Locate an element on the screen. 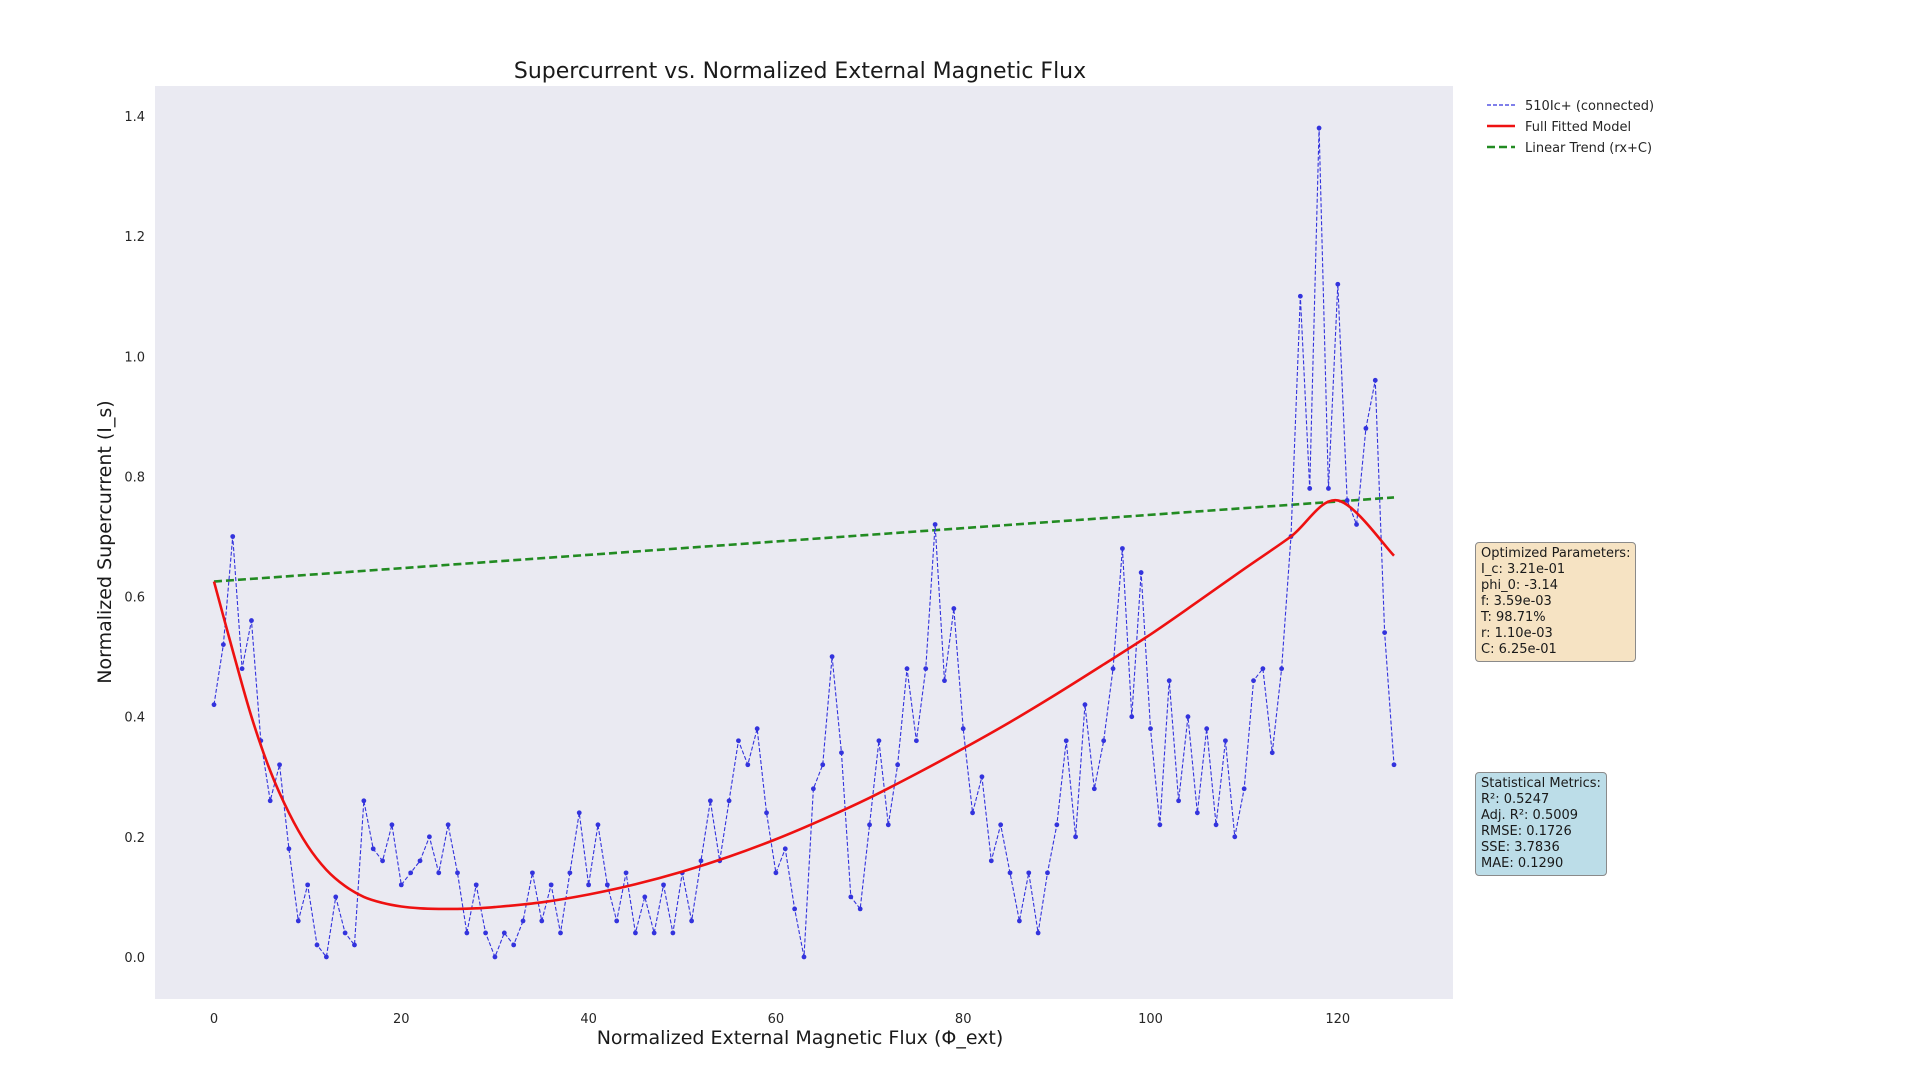 This screenshot has height=1080, width=1920. params-line: C: 6.25e-01 is located at coordinates (1519, 649).